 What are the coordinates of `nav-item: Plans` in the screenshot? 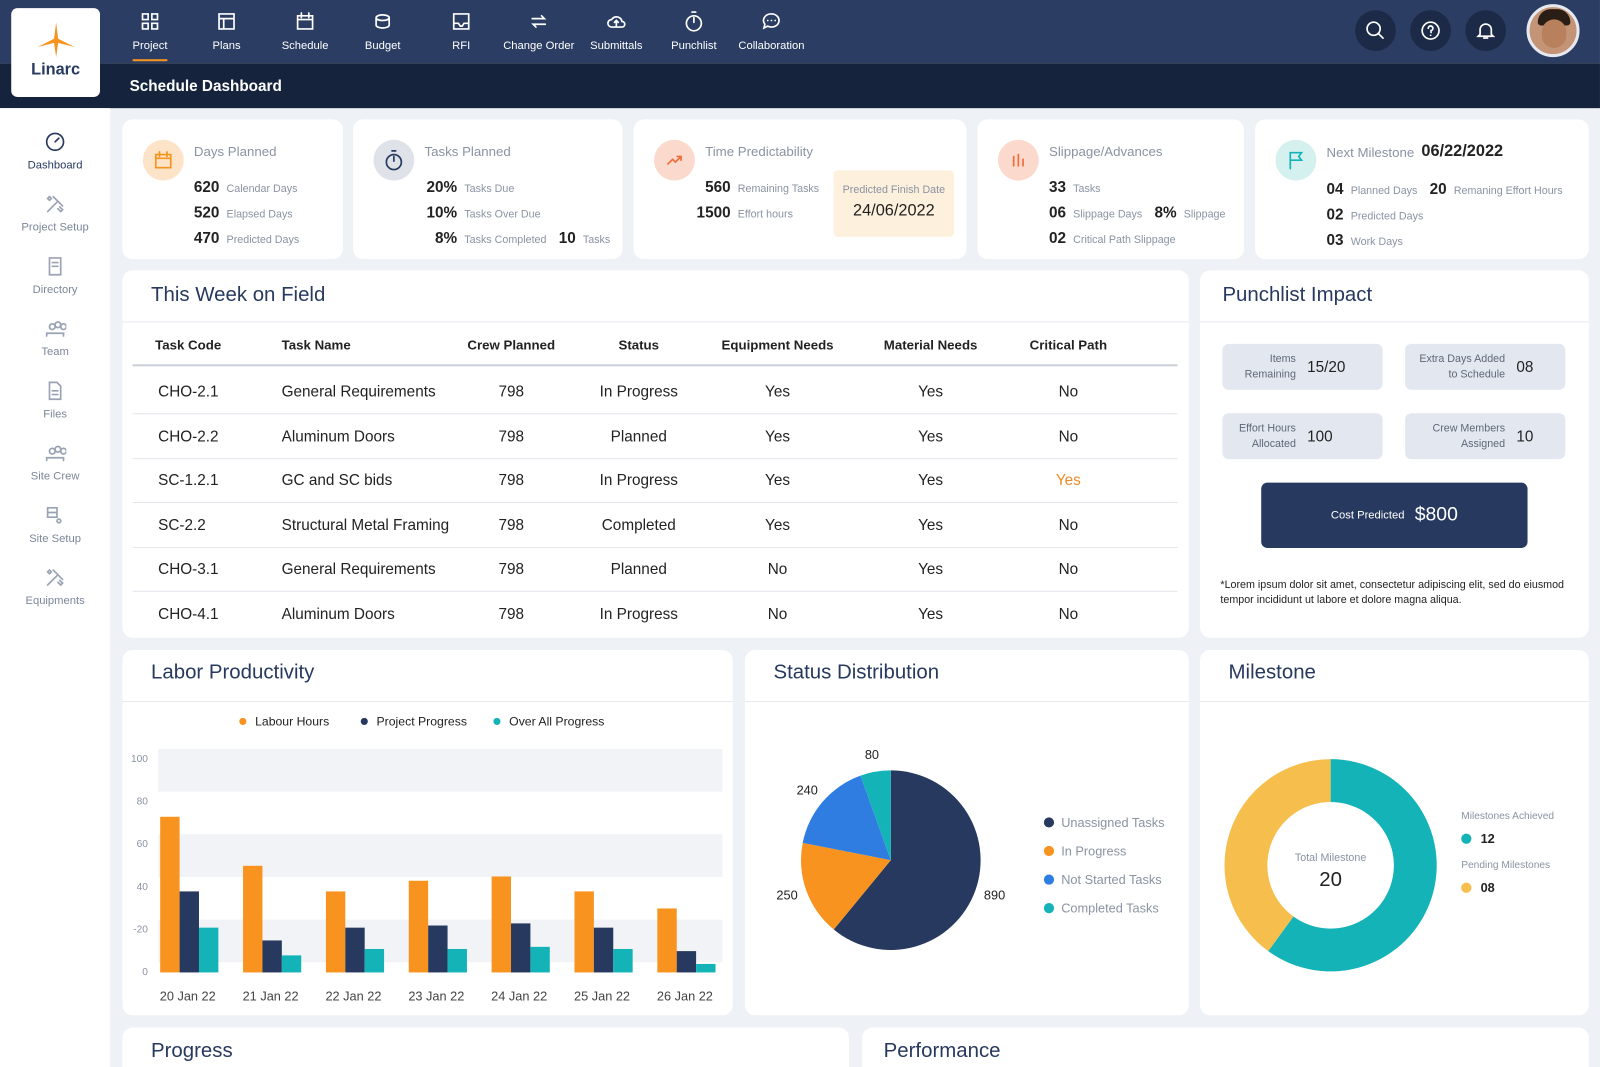 It's located at (227, 34).